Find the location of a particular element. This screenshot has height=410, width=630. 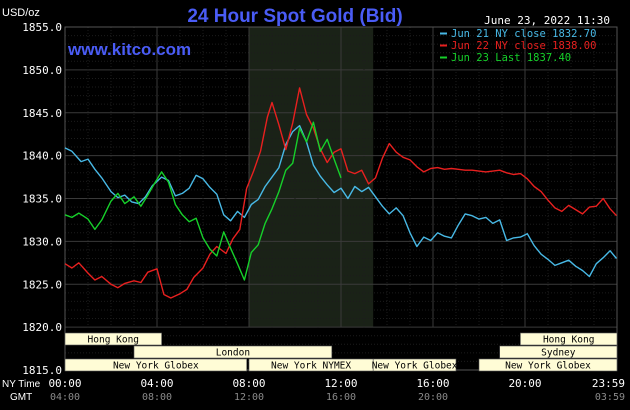

timestamp: June 23, 2022 11:30 is located at coordinates (547, 20).